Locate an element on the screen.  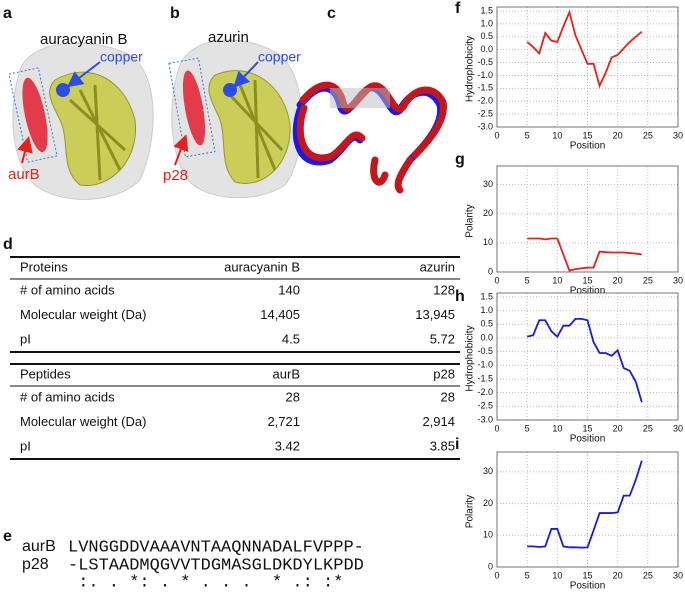
table-header: Peptides is located at coordinates (45, 373).